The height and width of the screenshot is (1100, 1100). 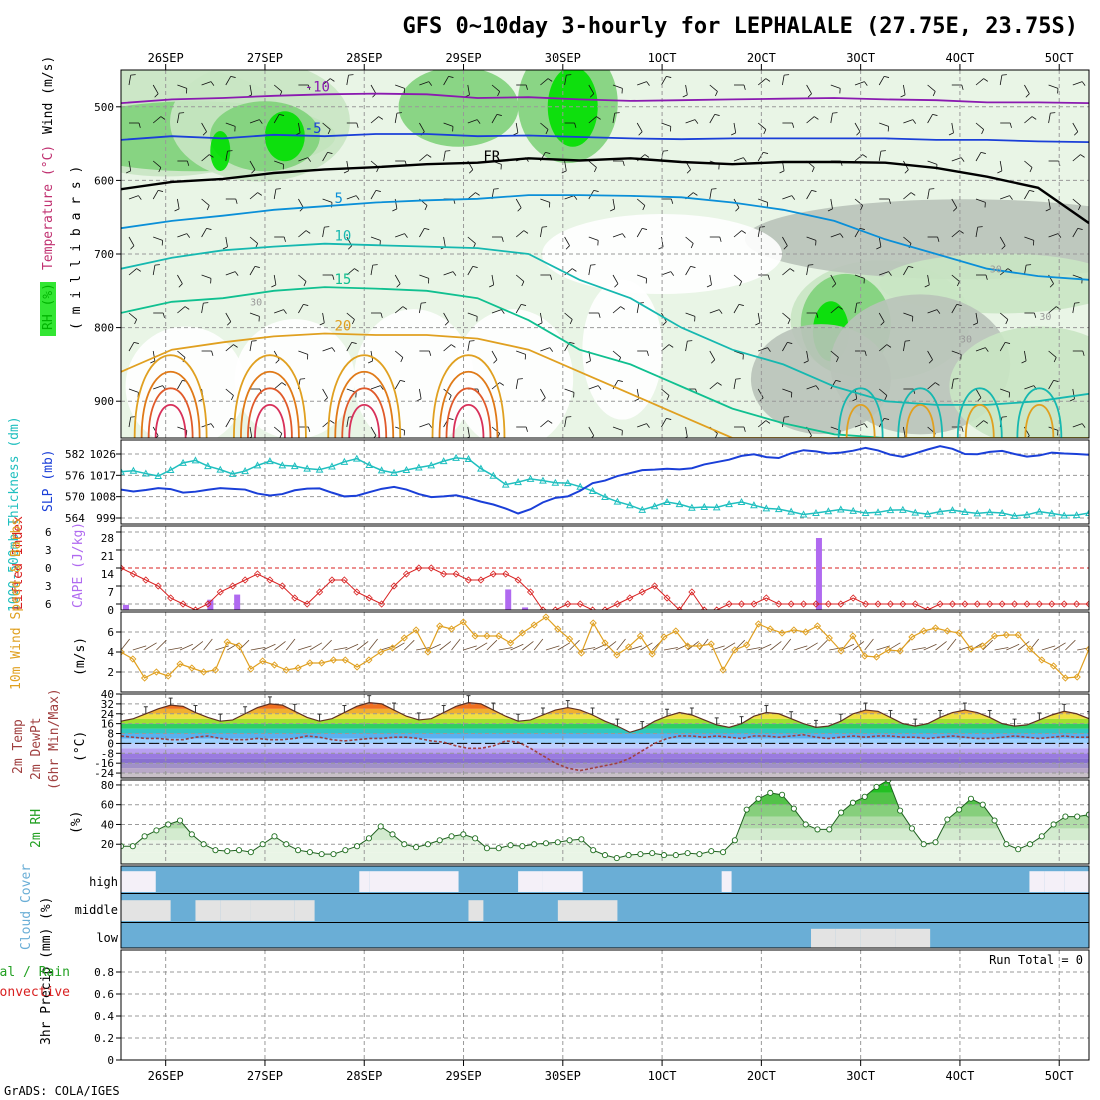 I want to click on cape-tick-label: 7, so click(x=110, y=592).